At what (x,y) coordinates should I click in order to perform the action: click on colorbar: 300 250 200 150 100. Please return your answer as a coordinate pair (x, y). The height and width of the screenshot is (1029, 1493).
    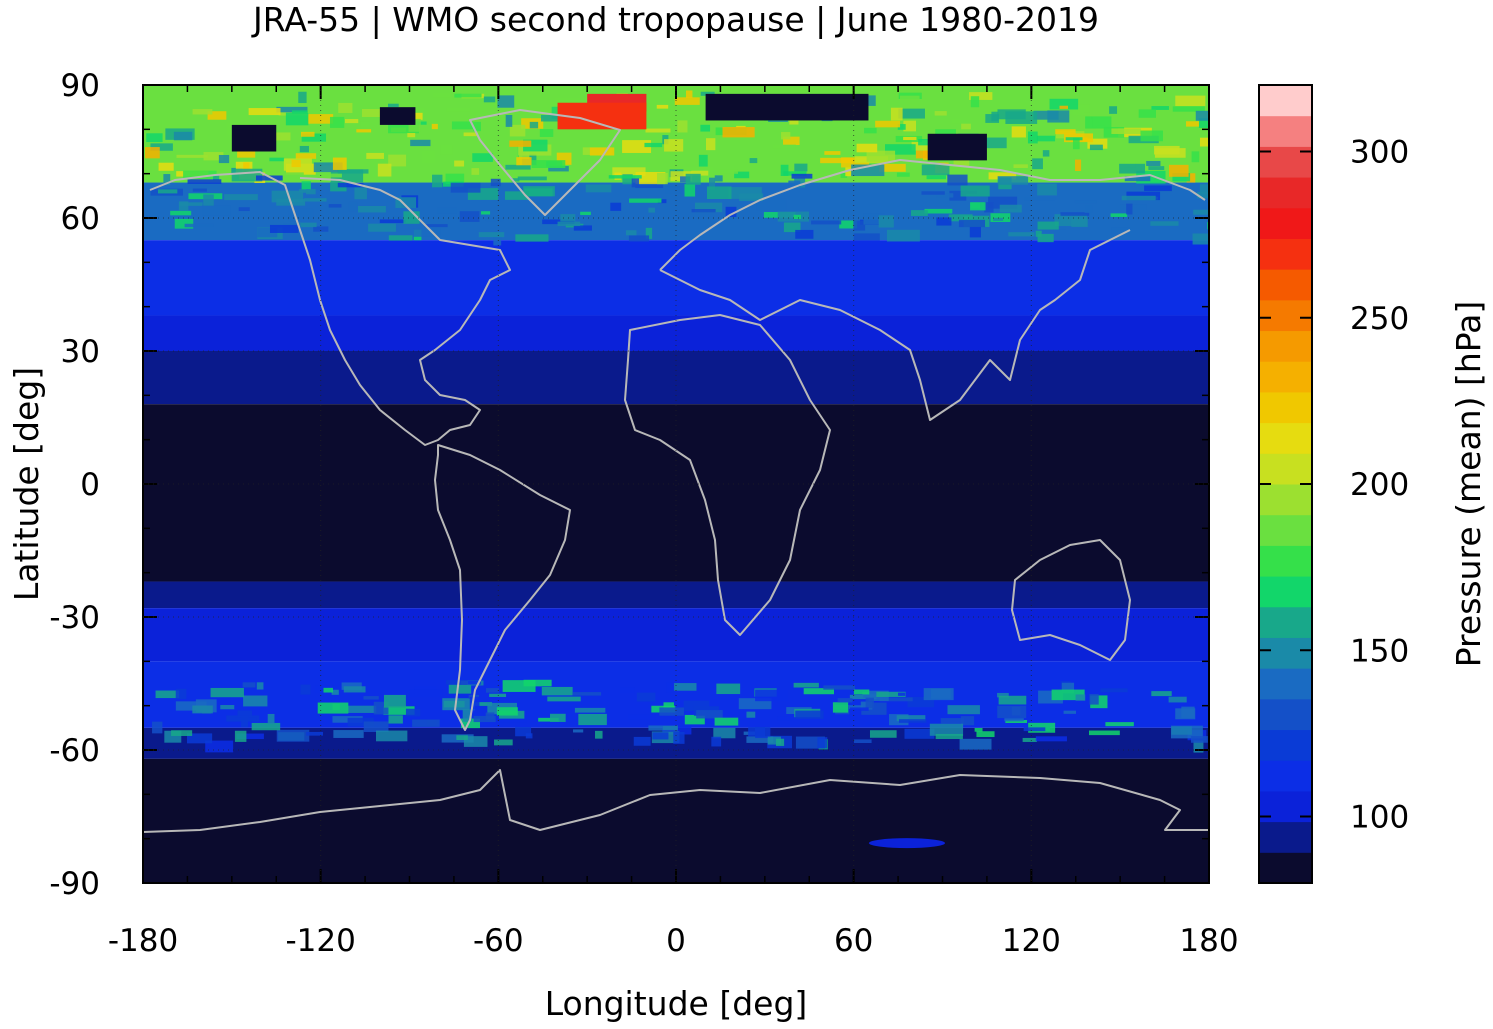
    Looking at the image, I should click on (1333, 484).